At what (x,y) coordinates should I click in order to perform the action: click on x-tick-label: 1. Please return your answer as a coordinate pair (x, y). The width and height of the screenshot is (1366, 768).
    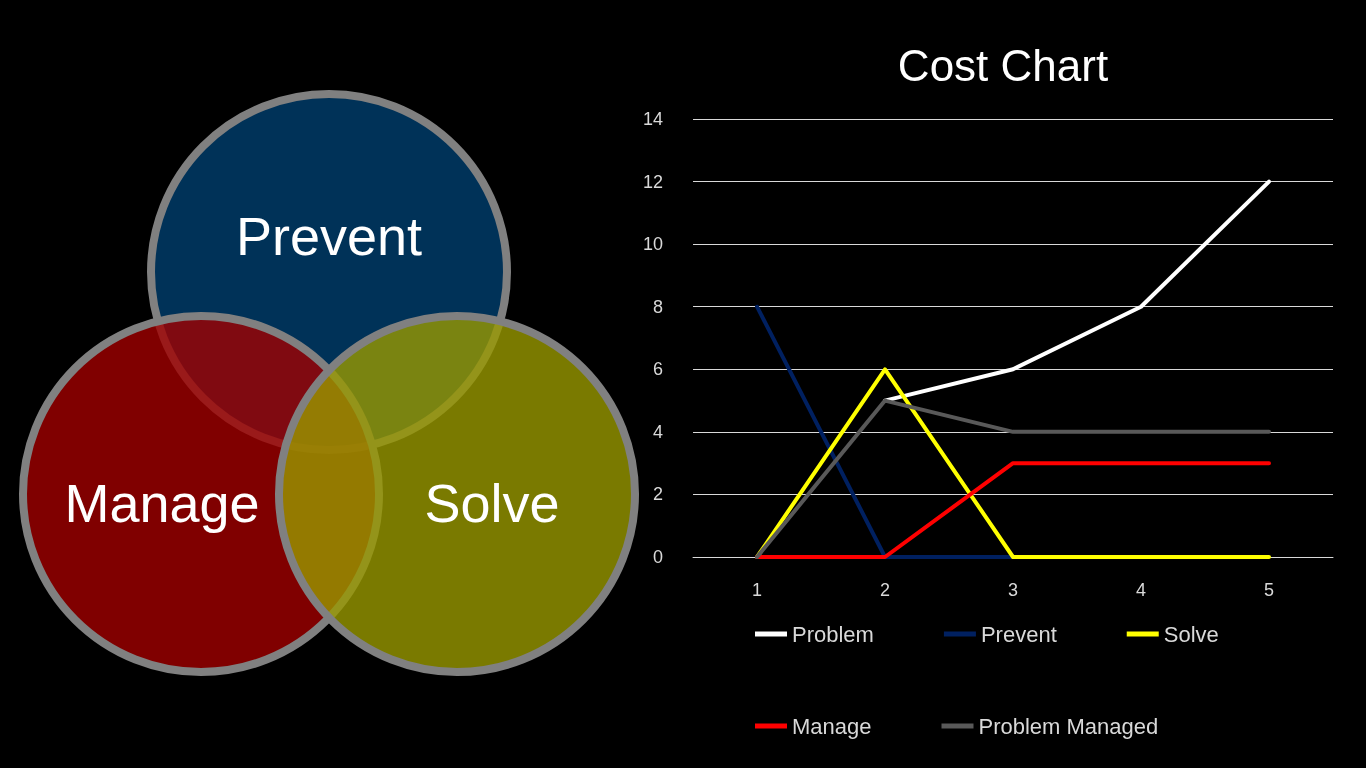
    Looking at the image, I should click on (757, 590).